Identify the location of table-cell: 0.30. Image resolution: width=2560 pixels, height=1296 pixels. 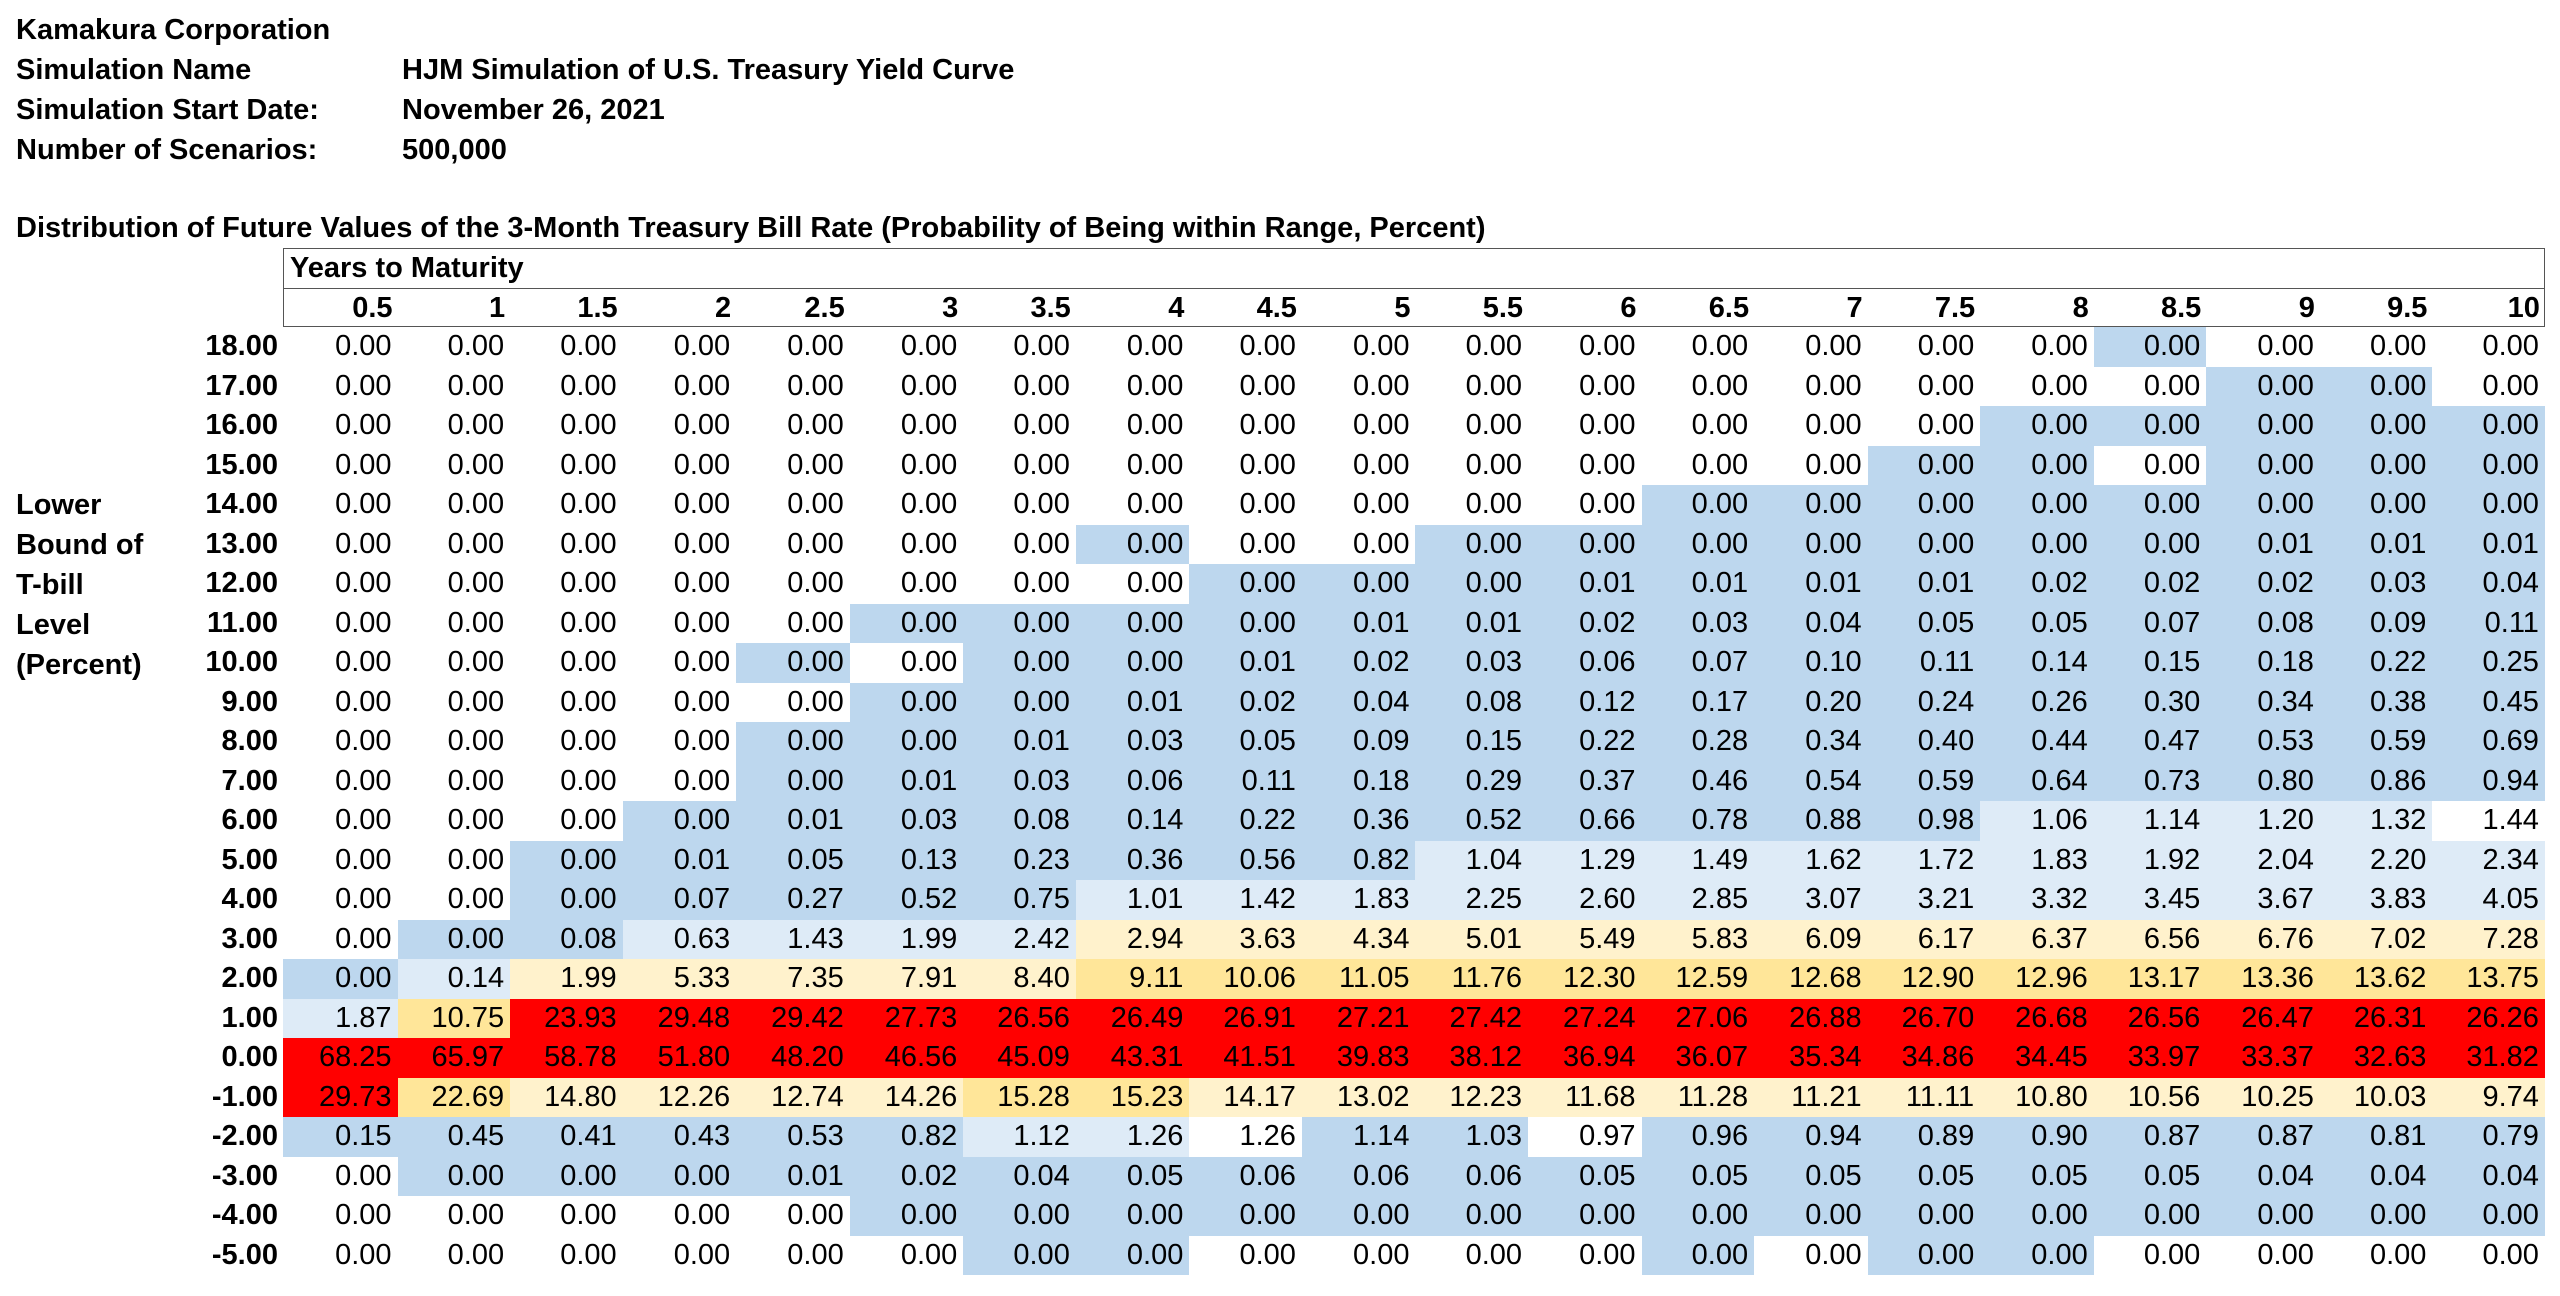
(2150, 702).